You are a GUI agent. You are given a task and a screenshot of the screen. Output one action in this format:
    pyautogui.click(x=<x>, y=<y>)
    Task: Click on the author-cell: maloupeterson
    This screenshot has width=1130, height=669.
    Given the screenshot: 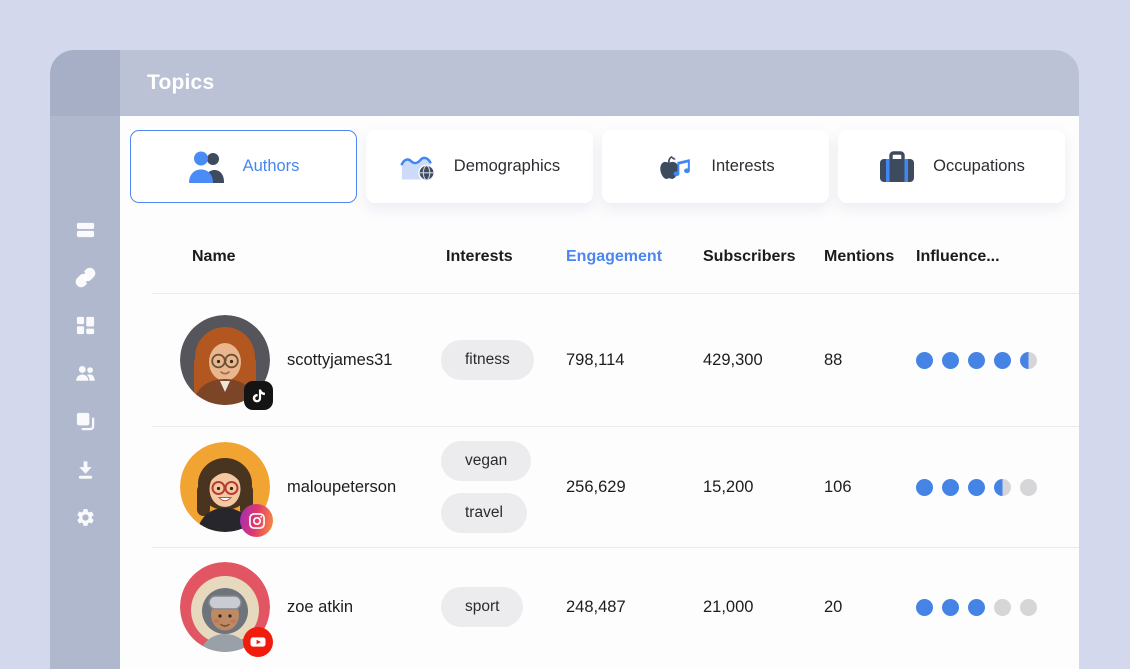 What is the action you would take?
    pyautogui.click(x=313, y=489)
    